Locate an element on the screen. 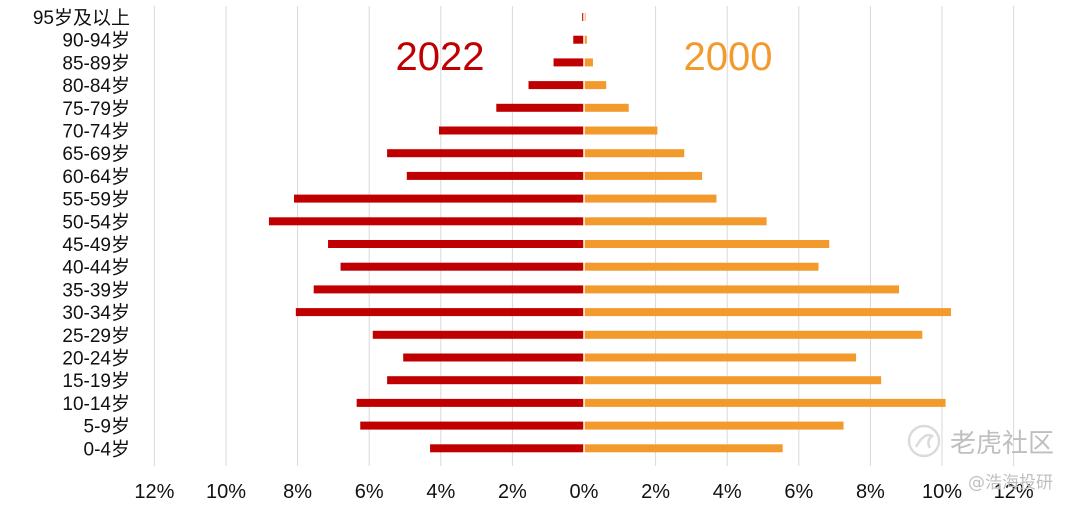  watermark: 老虎社区 @浩海投研 is located at coordinates (980, 458).